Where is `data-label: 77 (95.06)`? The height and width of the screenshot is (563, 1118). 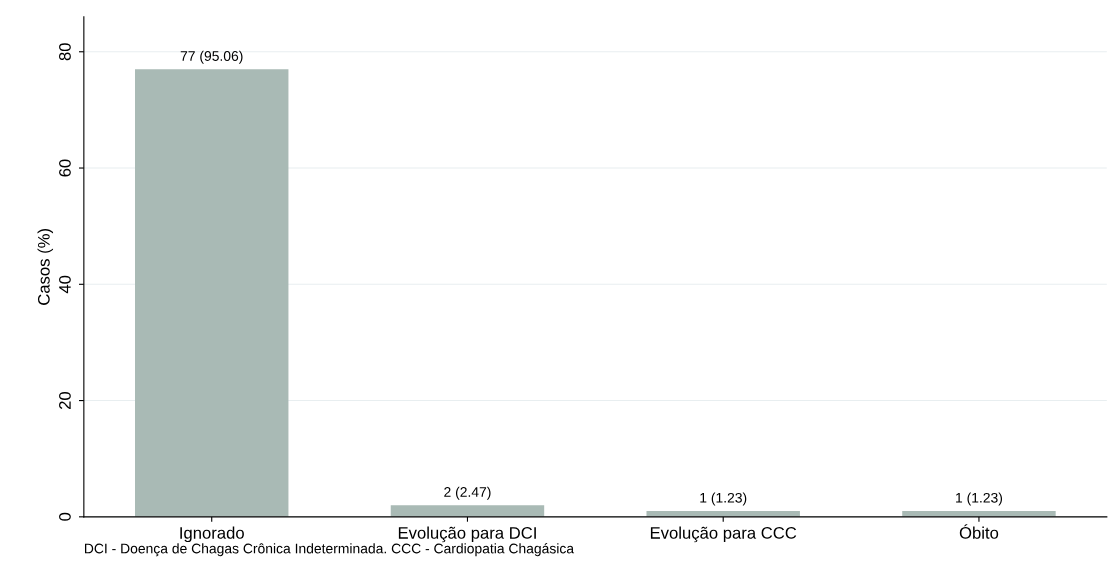
data-label: 77 (95.06) is located at coordinates (211, 57).